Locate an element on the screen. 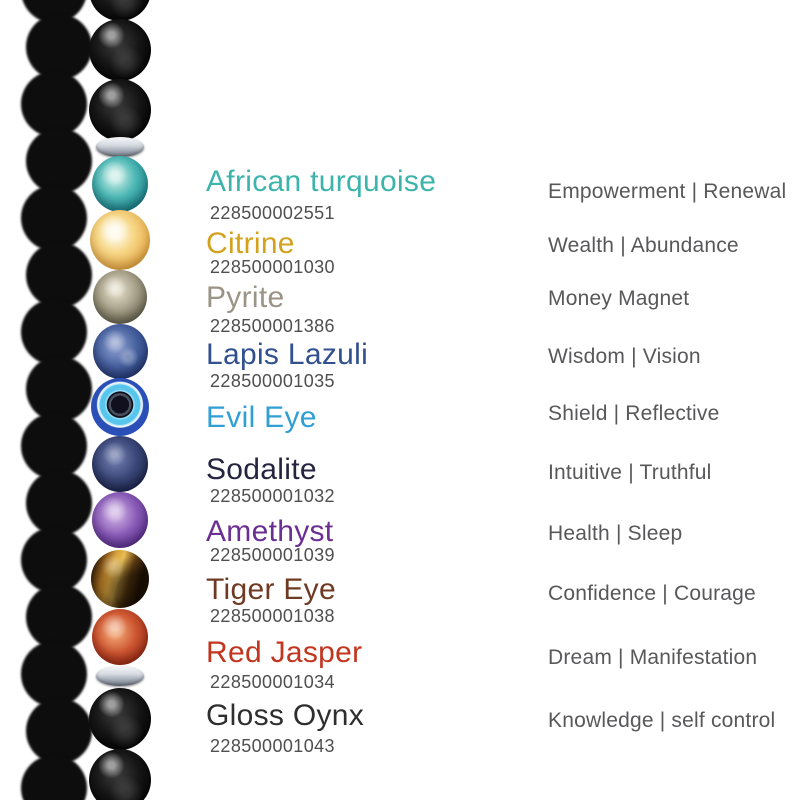 Image resolution: width=800 pixels, height=800 pixels. bead-citrine is located at coordinates (120, 240).